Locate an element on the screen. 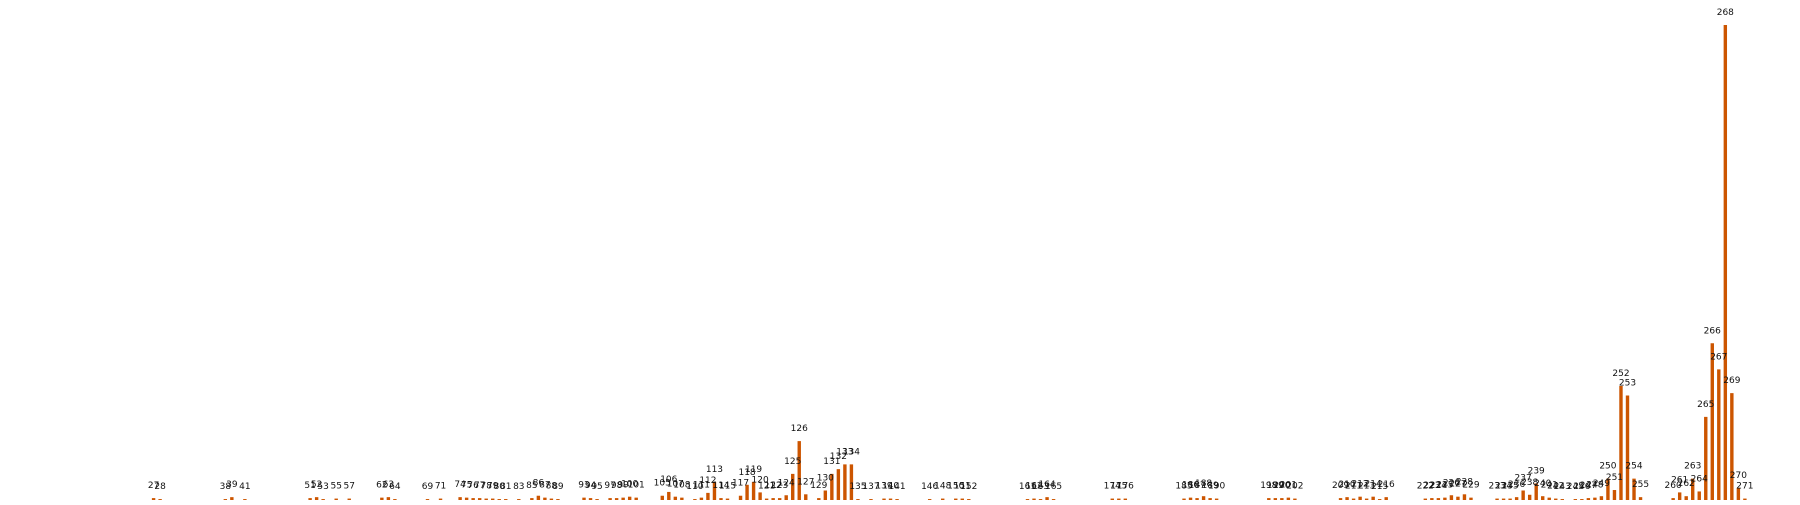 This screenshot has height=505, width=1800. bar-label: 243 is located at coordinates (1562, 487).